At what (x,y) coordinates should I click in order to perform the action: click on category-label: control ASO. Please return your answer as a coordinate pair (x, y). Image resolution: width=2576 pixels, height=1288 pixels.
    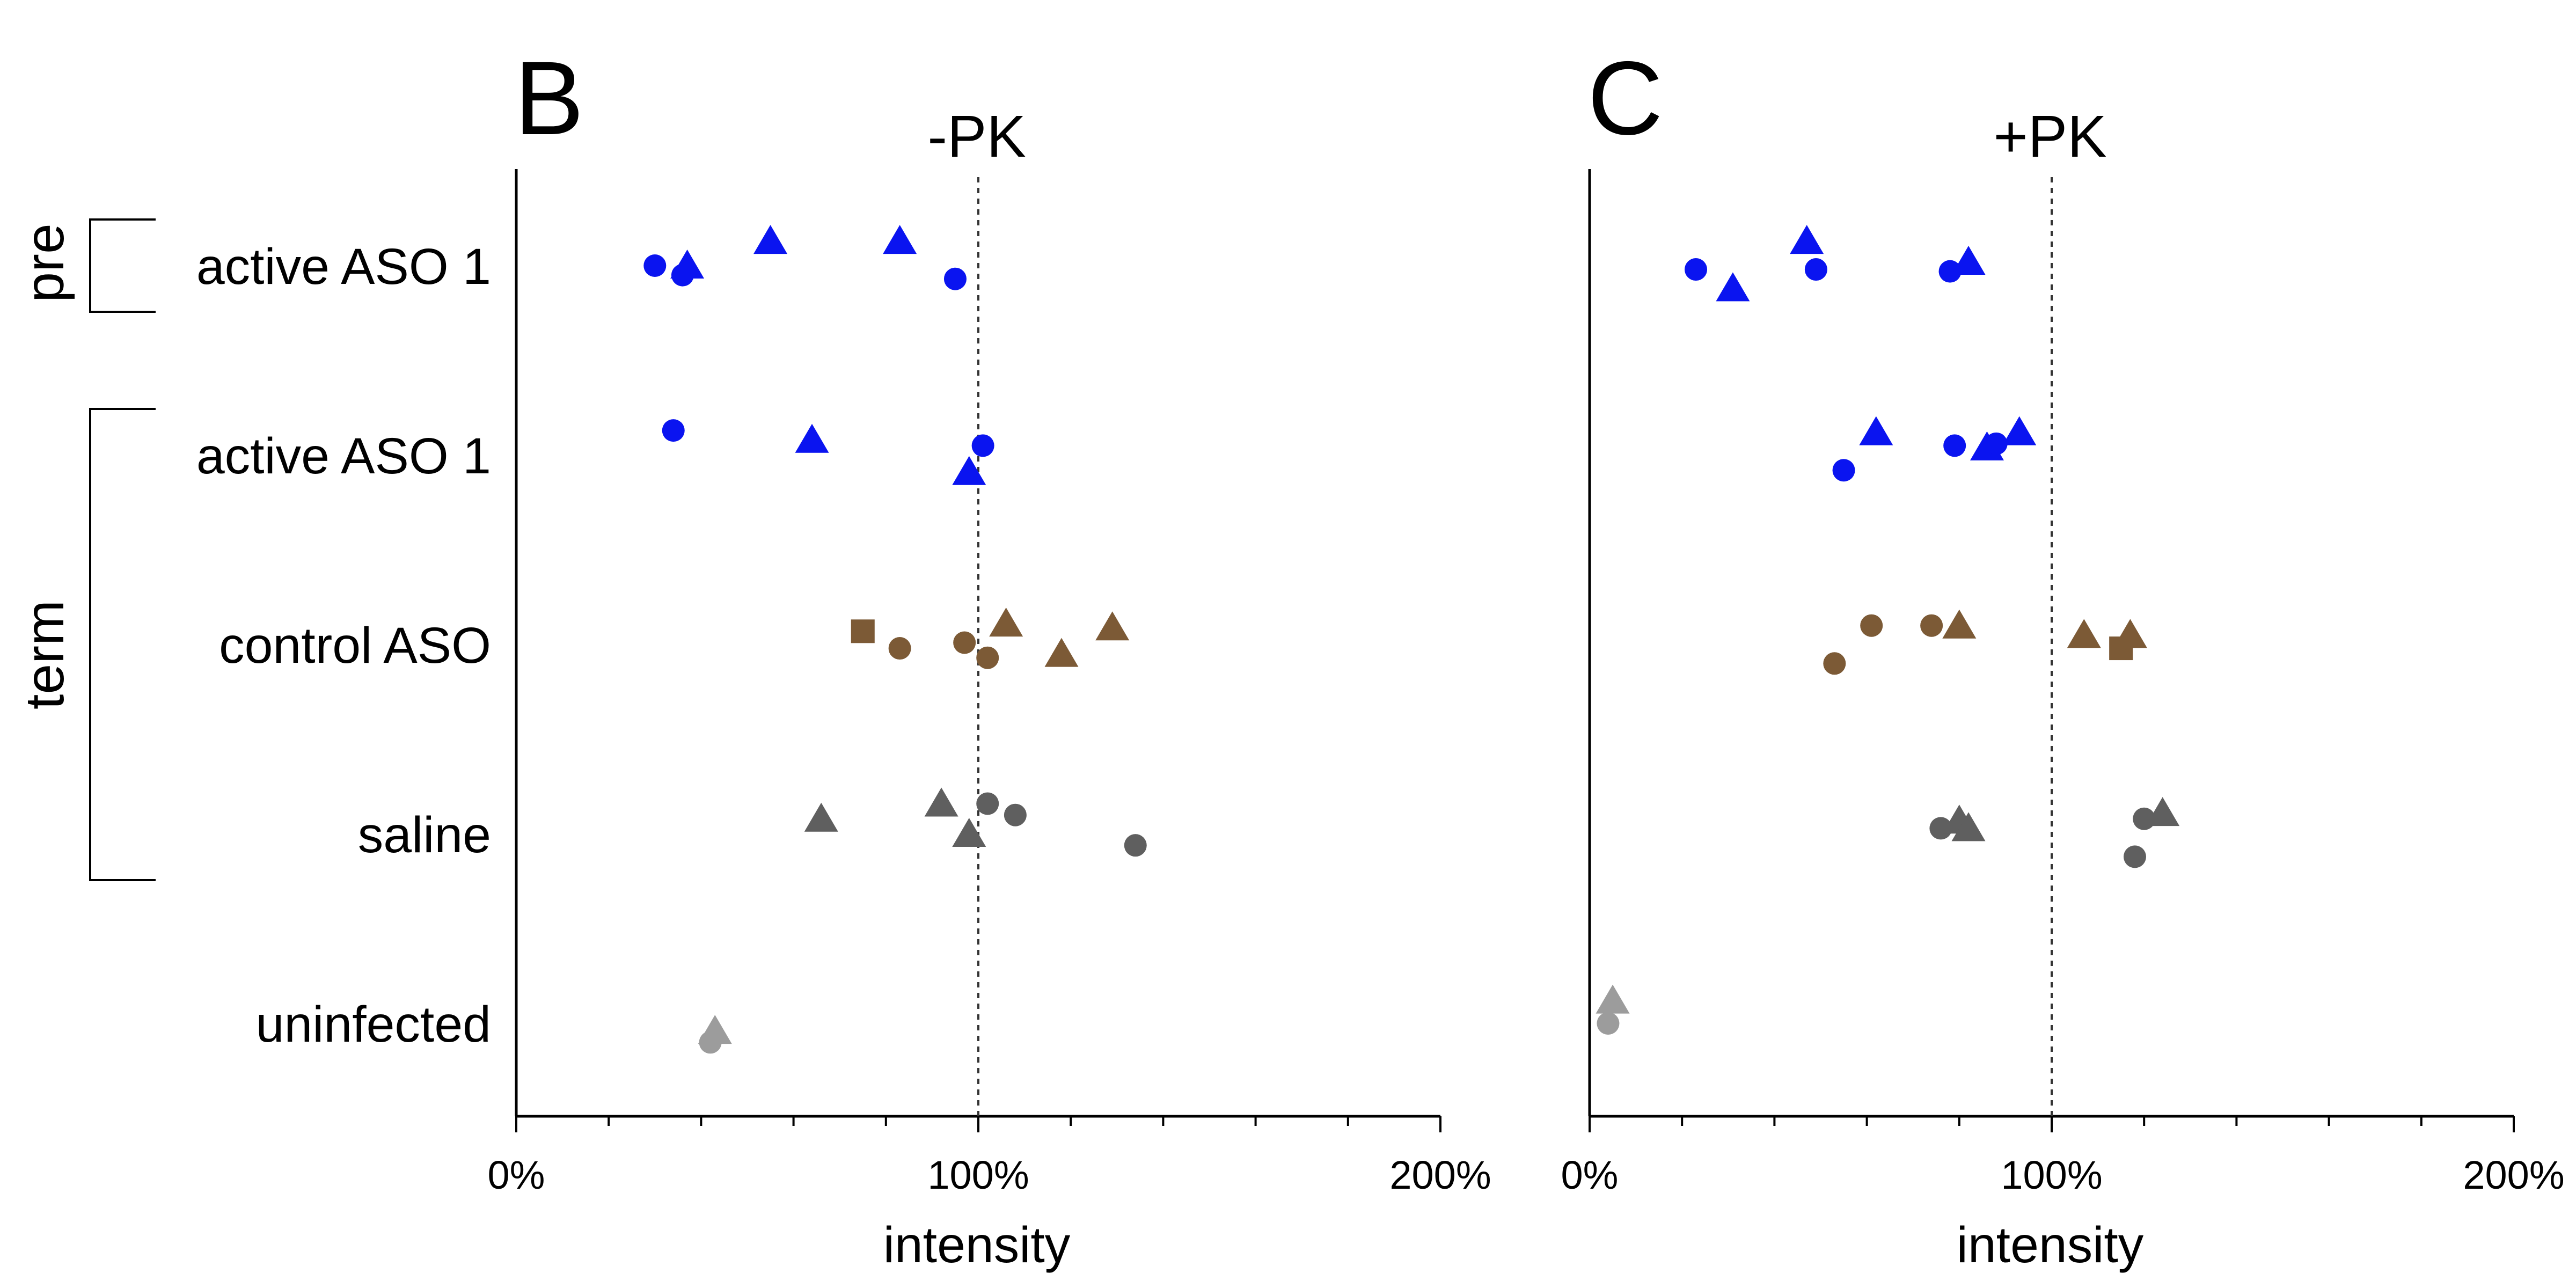
    Looking at the image, I should click on (355, 645).